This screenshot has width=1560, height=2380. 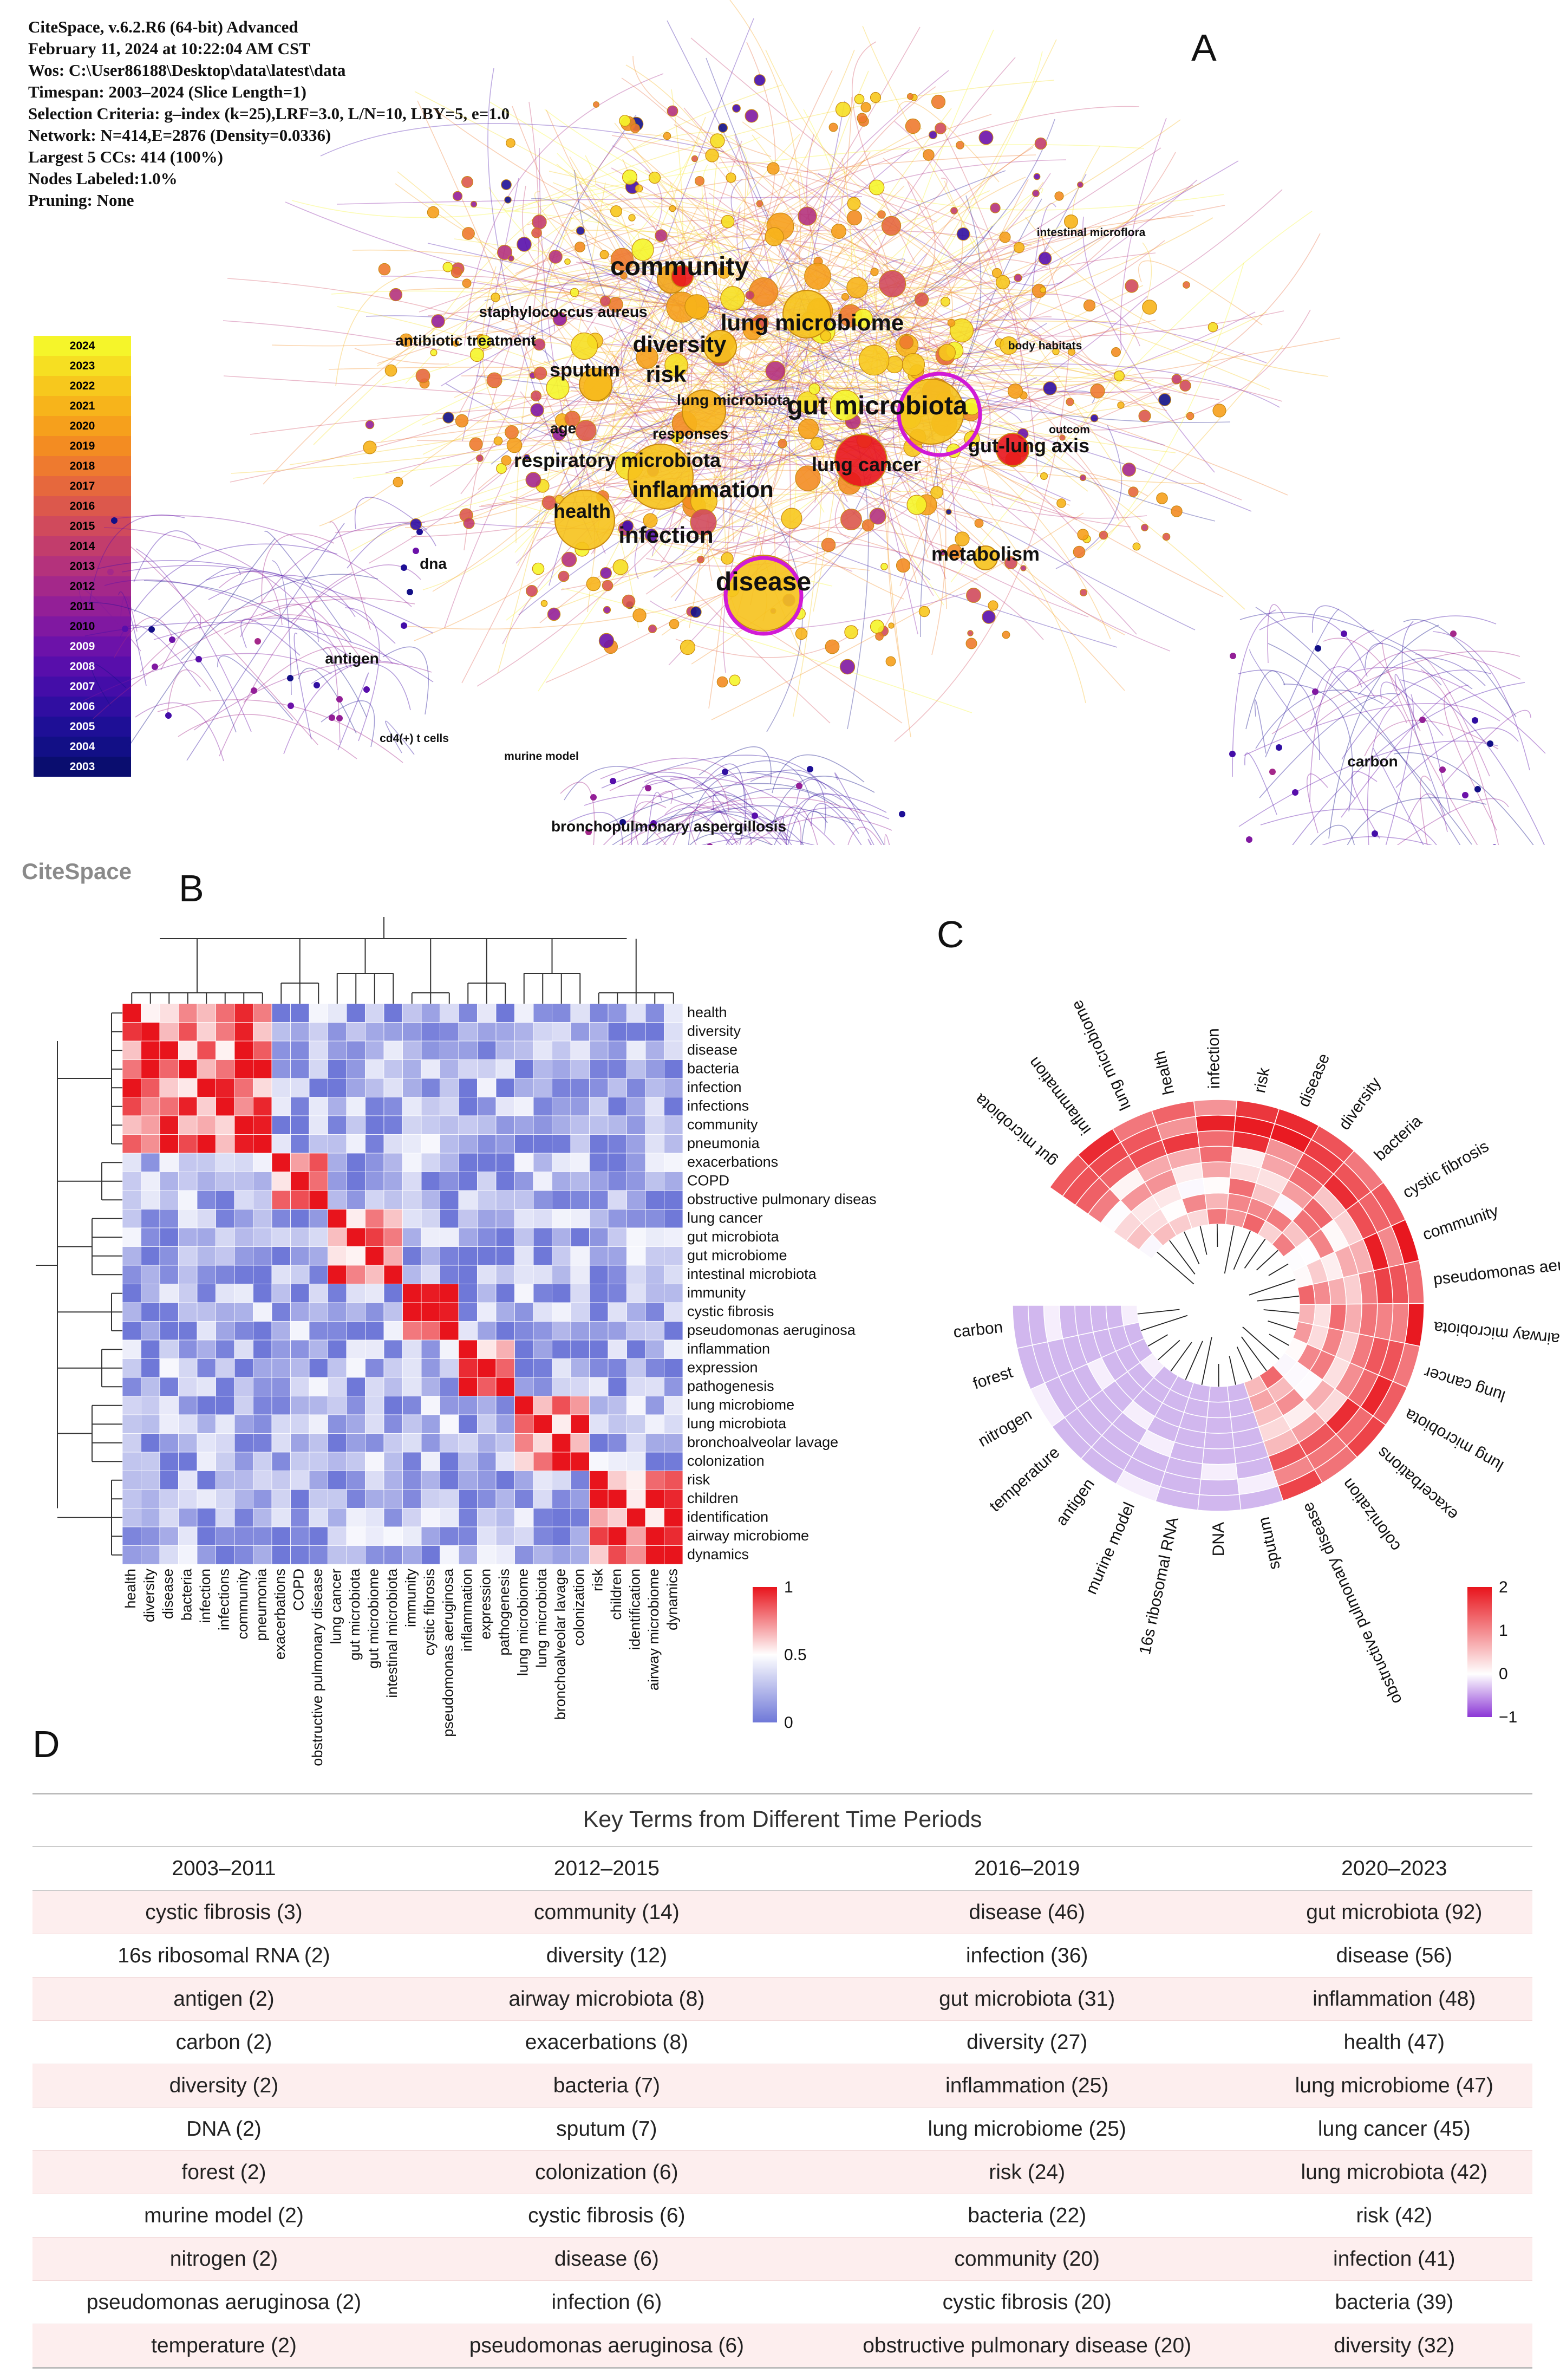 What do you see at coordinates (299, 1590) in the screenshot?
I see `heatmap-column-label: COPD` at bounding box center [299, 1590].